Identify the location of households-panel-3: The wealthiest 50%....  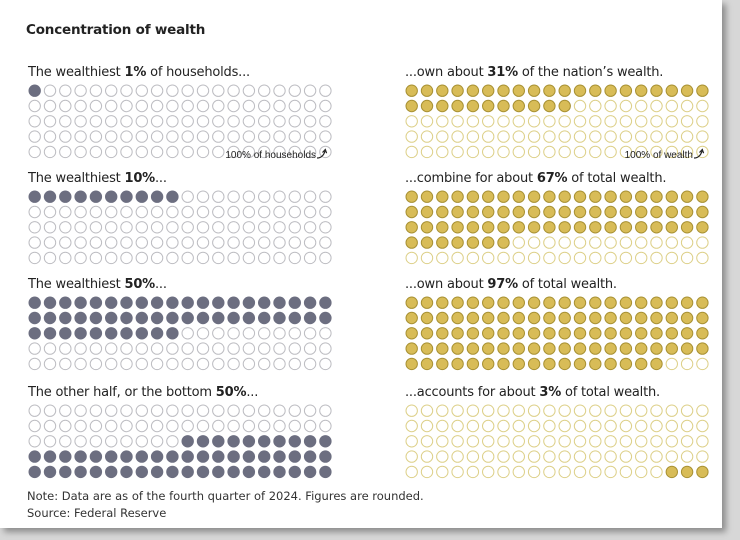
(180, 326).